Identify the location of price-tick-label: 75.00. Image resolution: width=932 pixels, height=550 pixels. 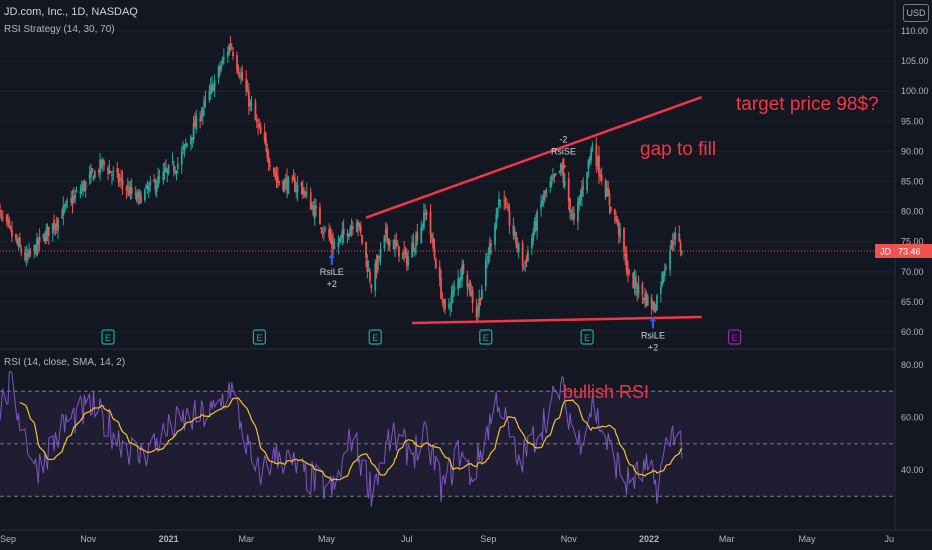
(912, 242).